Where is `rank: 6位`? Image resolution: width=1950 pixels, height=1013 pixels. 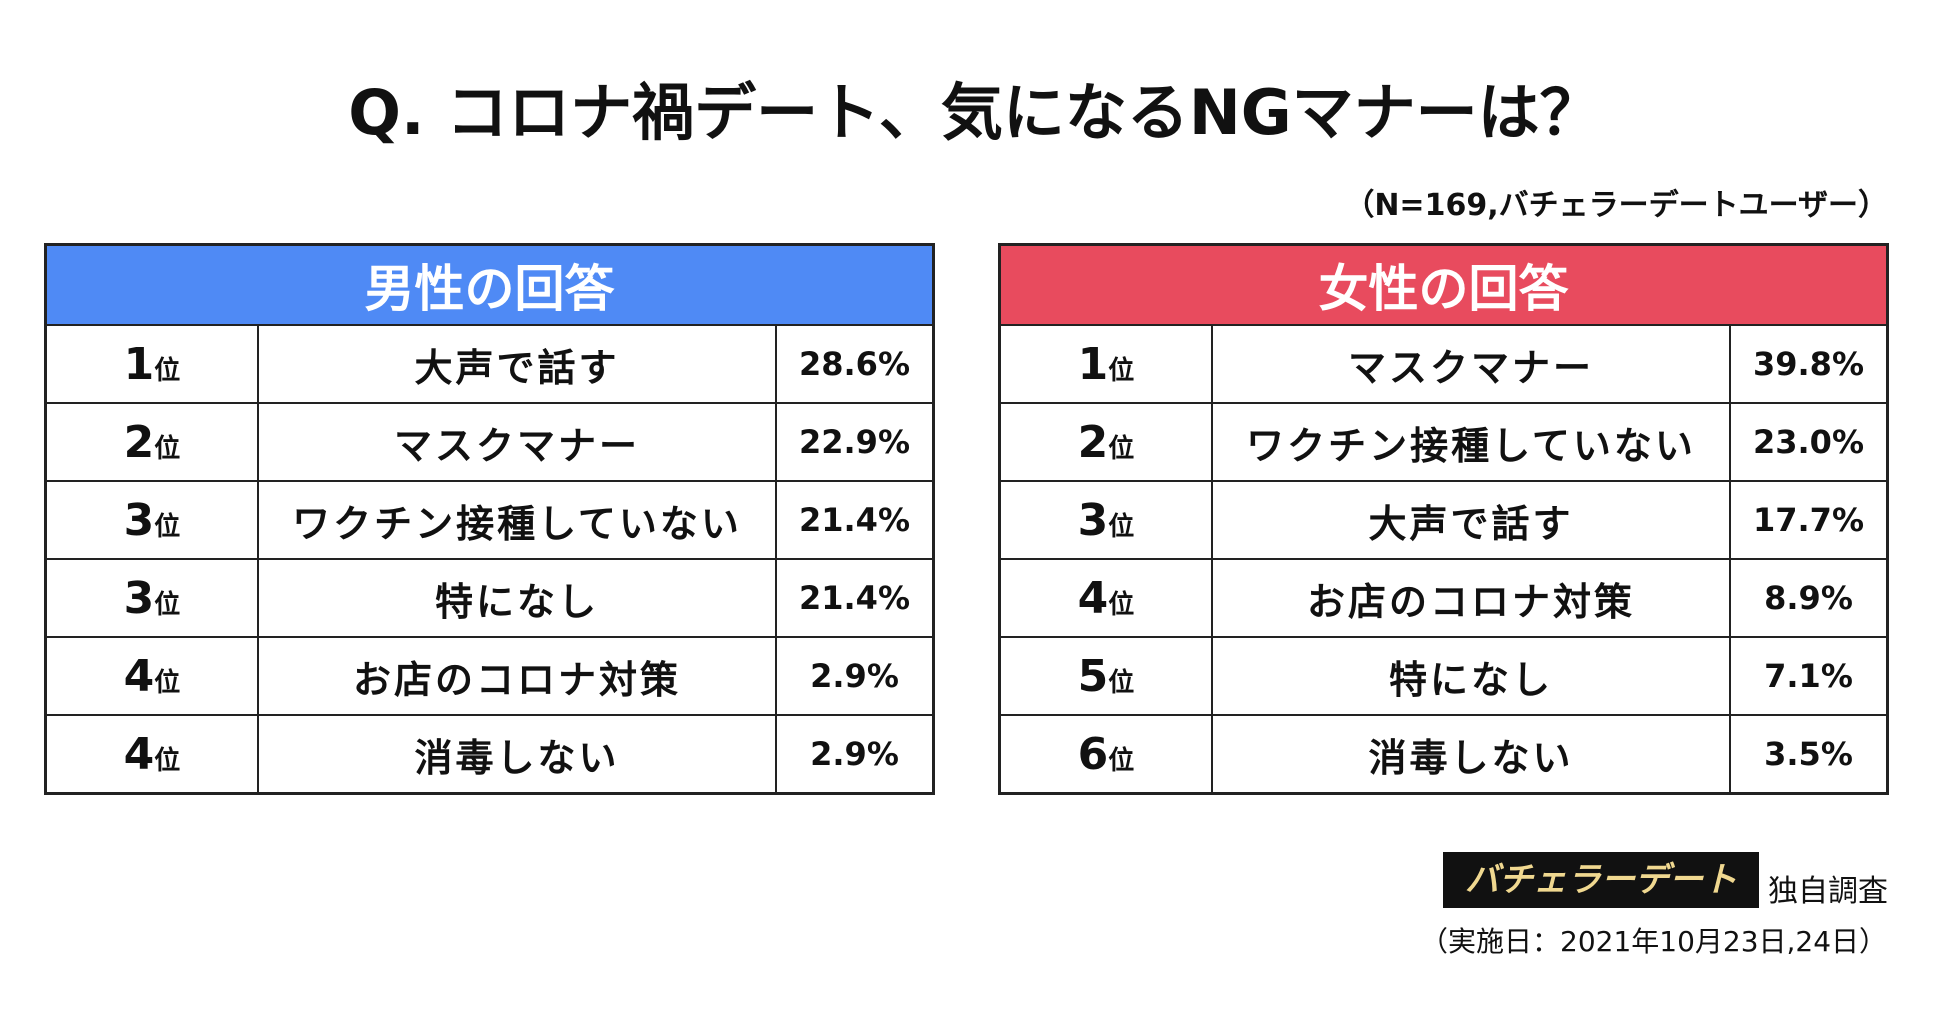
rank: 6位 is located at coordinates (1105, 754).